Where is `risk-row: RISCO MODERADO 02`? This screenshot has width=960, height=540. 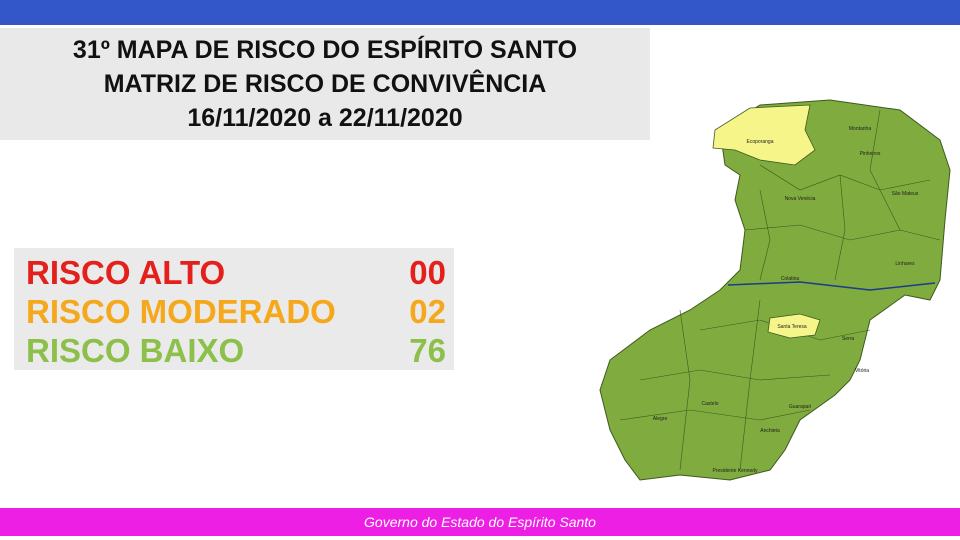 risk-row: RISCO MODERADO 02 is located at coordinates (236, 312).